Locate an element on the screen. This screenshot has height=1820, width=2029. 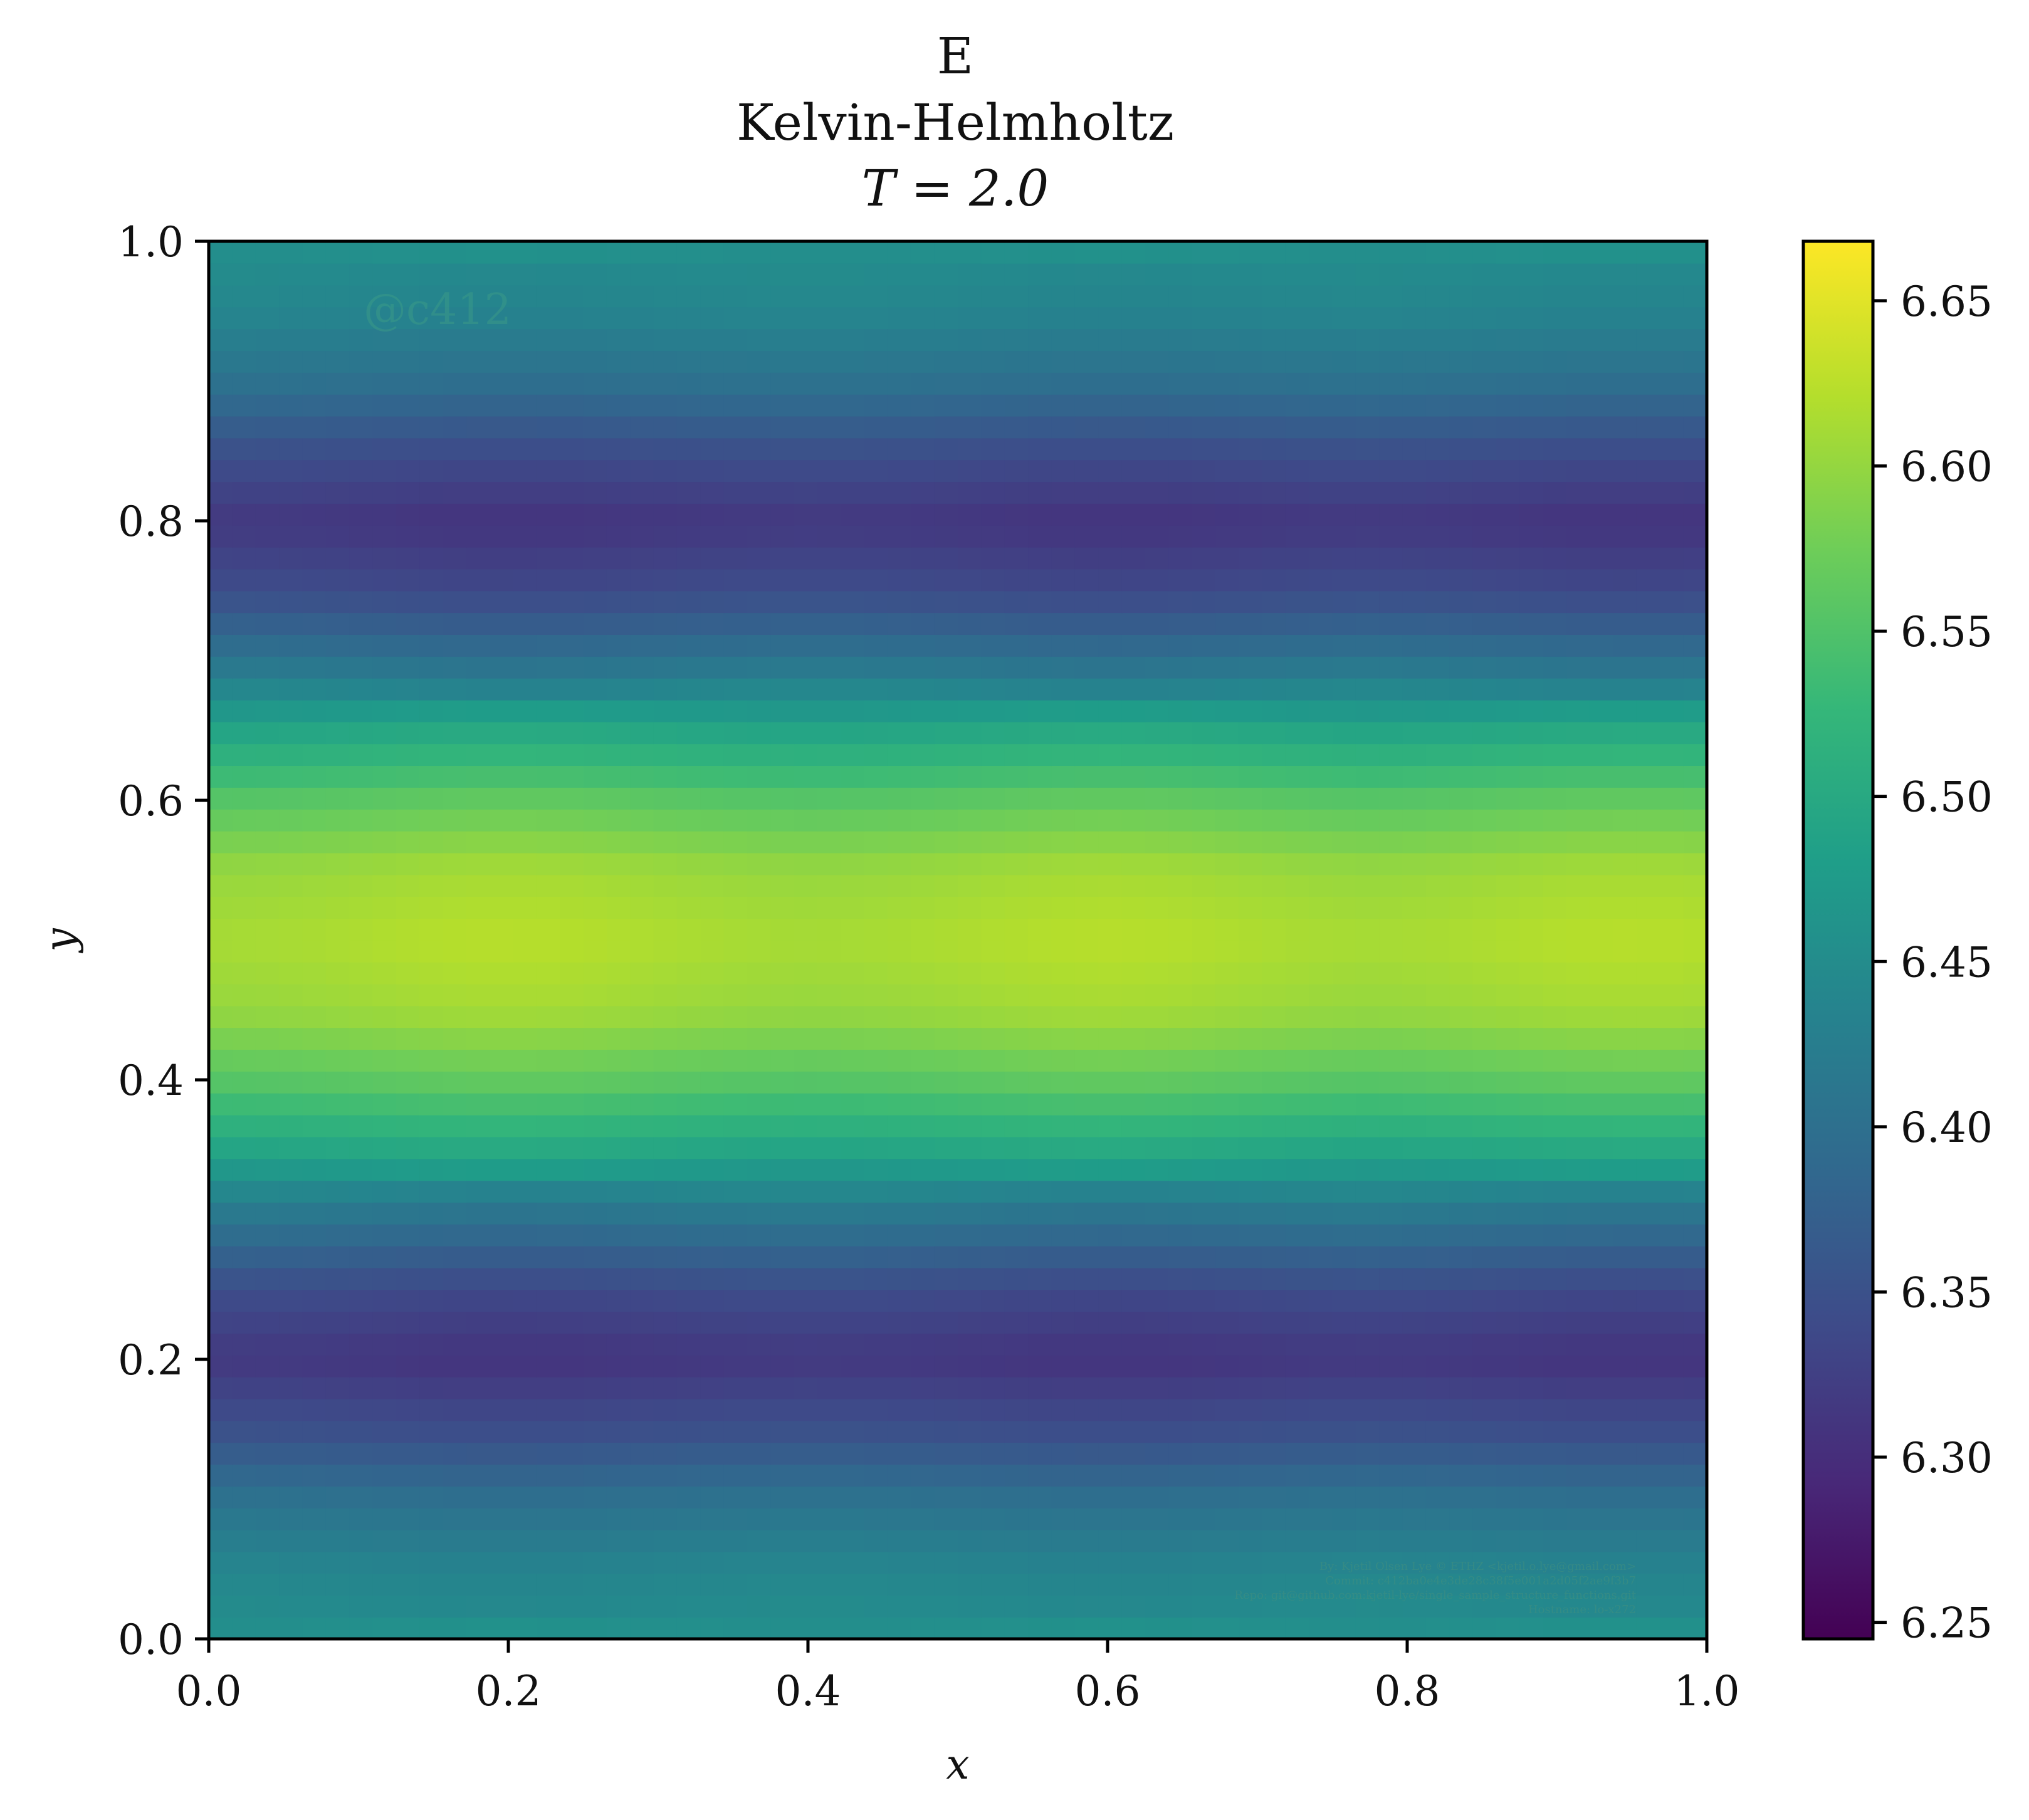
x-tick-label: 1.0 is located at coordinates (1707, 1691).